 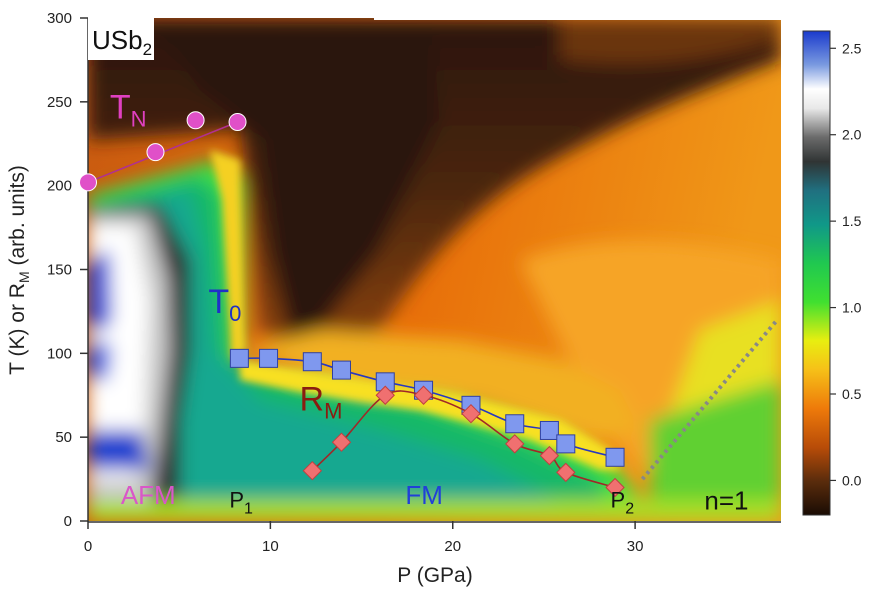 What do you see at coordinates (88, 546) in the screenshot?
I see `x-tick-label-0: 0` at bounding box center [88, 546].